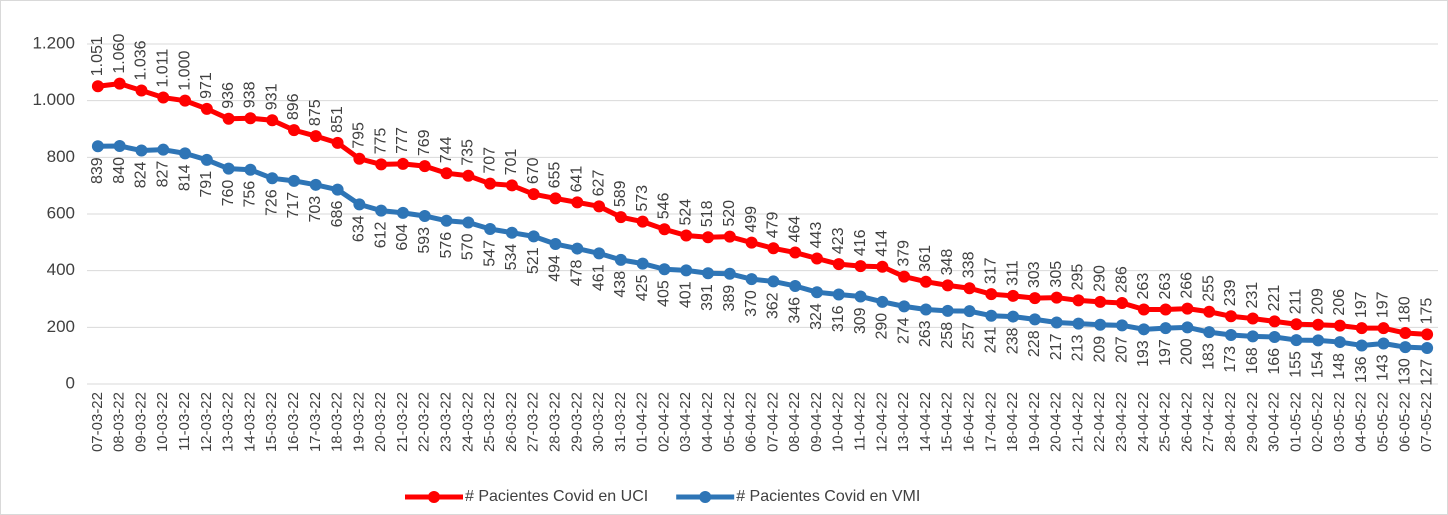 The height and width of the screenshot is (515, 1448). Describe the element at coordinates (1230, 292) in the screenshot. I see `data-label: 239` at that location.